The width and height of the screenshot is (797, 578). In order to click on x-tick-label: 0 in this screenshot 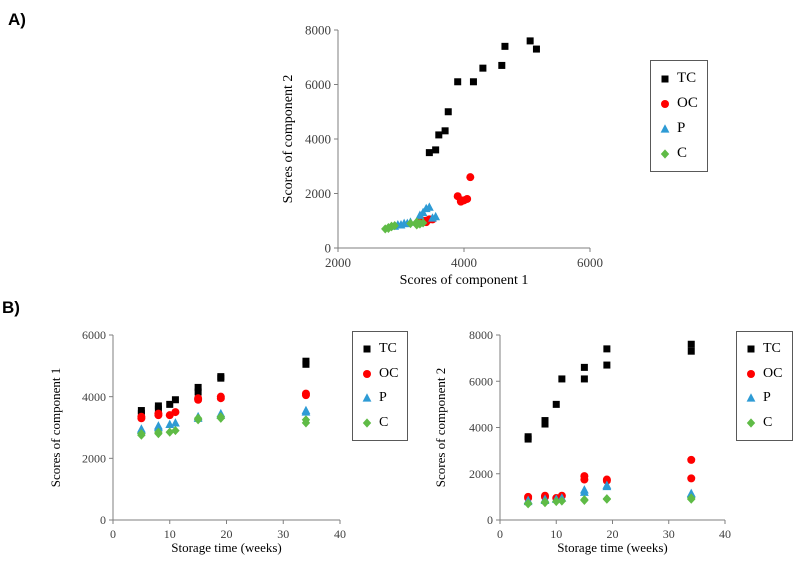, I will do `click(500, 534)`.